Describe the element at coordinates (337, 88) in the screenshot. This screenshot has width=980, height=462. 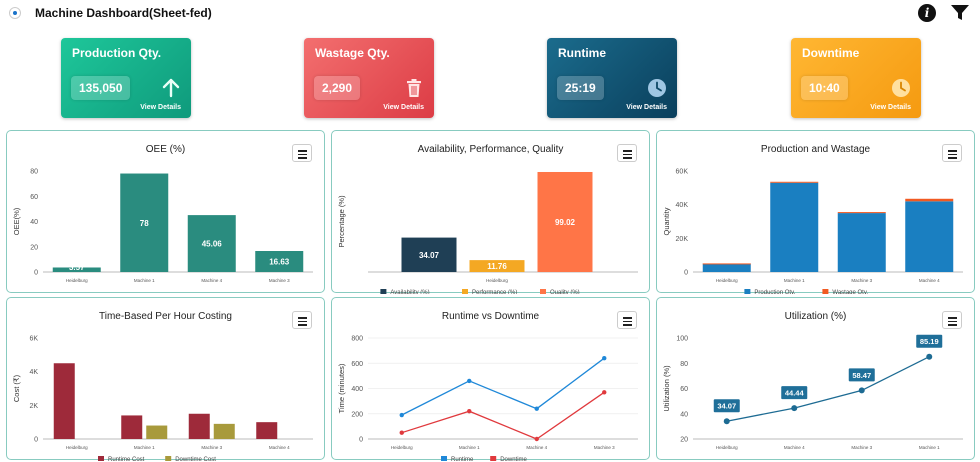
I see `kpi-value: 2,290` at that location.